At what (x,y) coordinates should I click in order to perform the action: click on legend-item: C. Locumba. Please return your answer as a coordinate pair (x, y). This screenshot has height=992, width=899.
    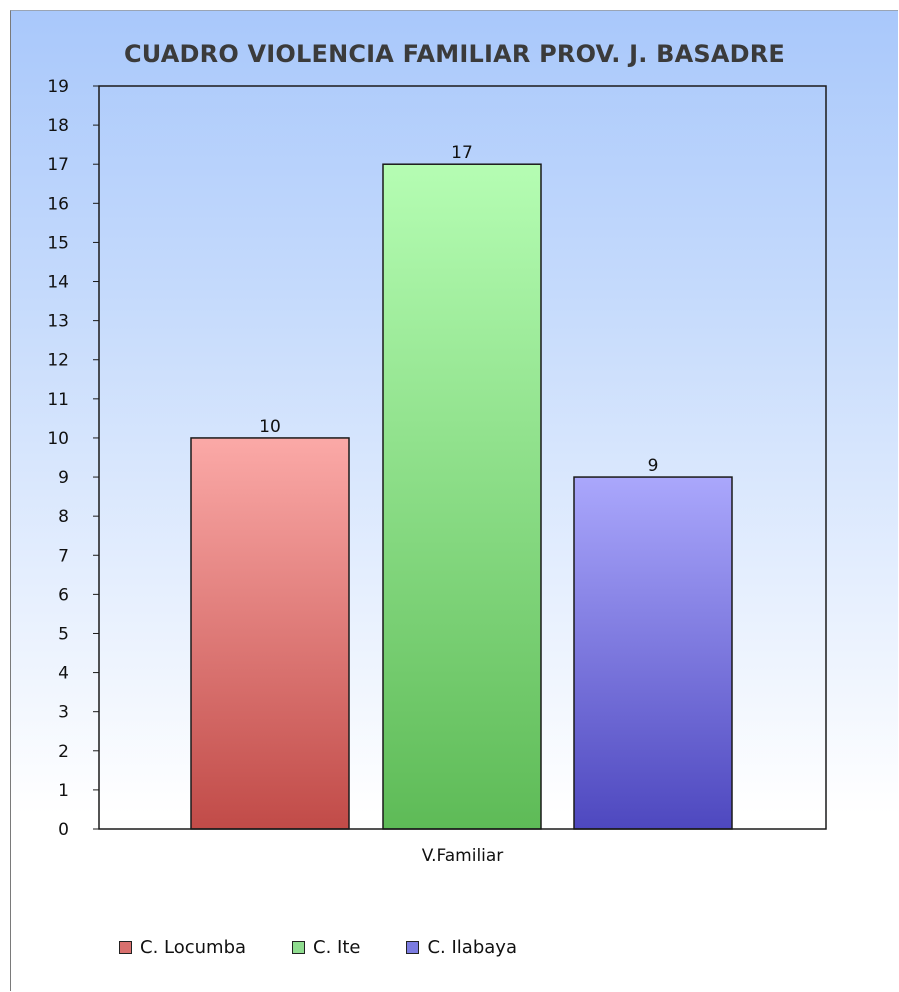
    Looking at the image, I should click on (182, 947).